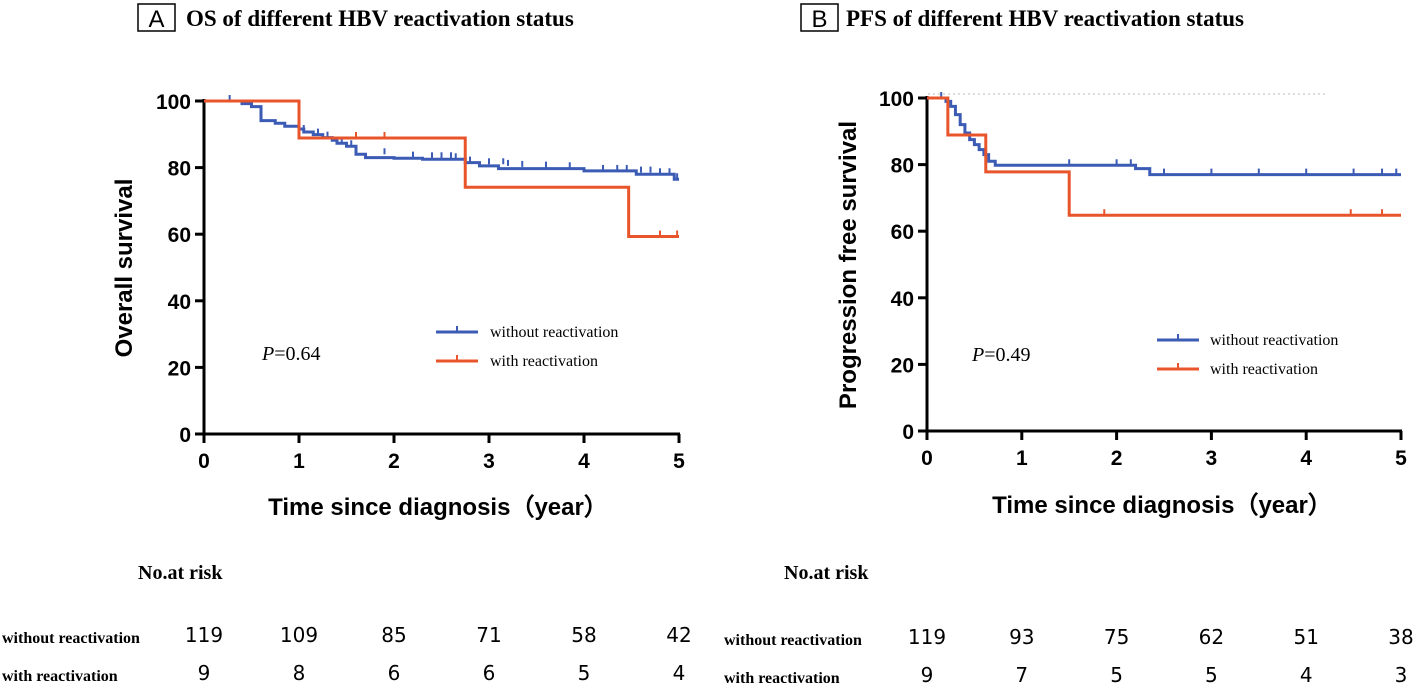 This screenshot has height=685, width=1417. What do you see at coordinates (848, 265) in the screenshot?
I see `panel-b-y-axis-label: Progression free survival` at bounding box center [848, 265].